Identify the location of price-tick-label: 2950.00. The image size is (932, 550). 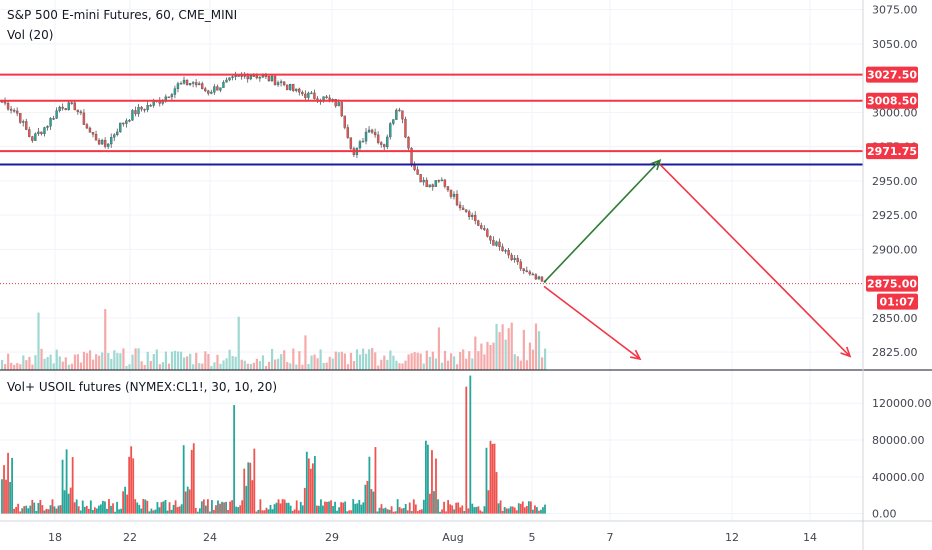
(895, 181).